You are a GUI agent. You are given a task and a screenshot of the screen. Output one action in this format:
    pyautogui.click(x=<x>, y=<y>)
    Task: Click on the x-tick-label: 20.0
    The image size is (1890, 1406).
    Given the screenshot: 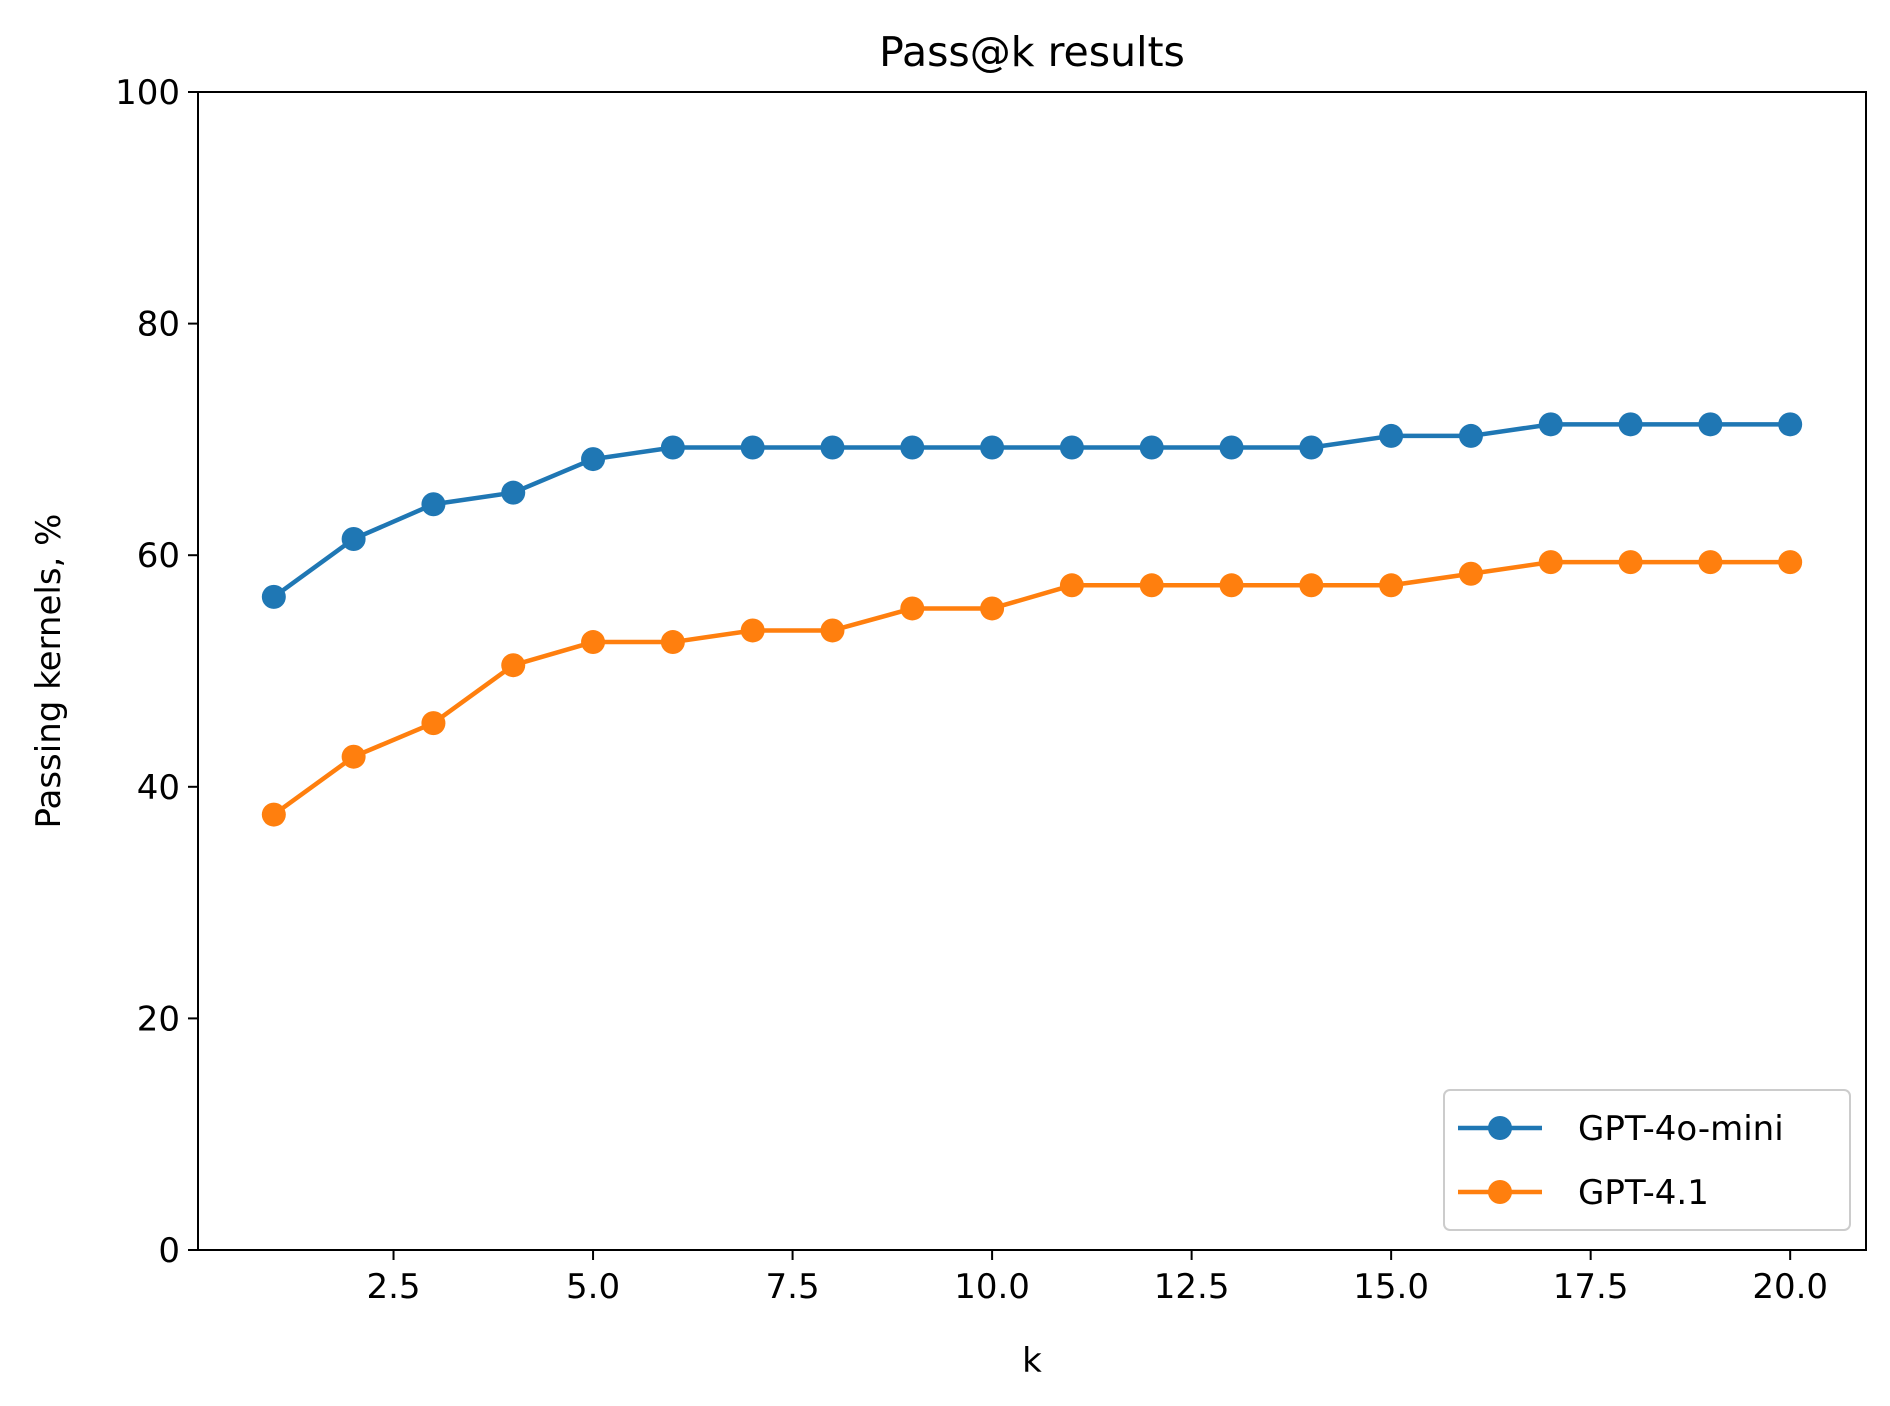 What is the action you would take?
    pyautogui.click(x=1790, y=1287)
    